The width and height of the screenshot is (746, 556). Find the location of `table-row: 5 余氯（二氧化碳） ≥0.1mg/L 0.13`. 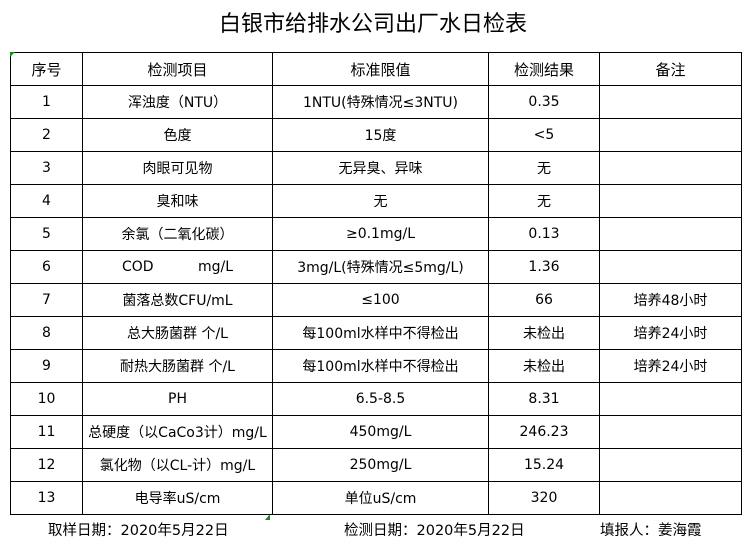

table-row: 5 余氯（二氧化碳） ≥0.1mg/L 0.13 is located at coordinates (376, 234).